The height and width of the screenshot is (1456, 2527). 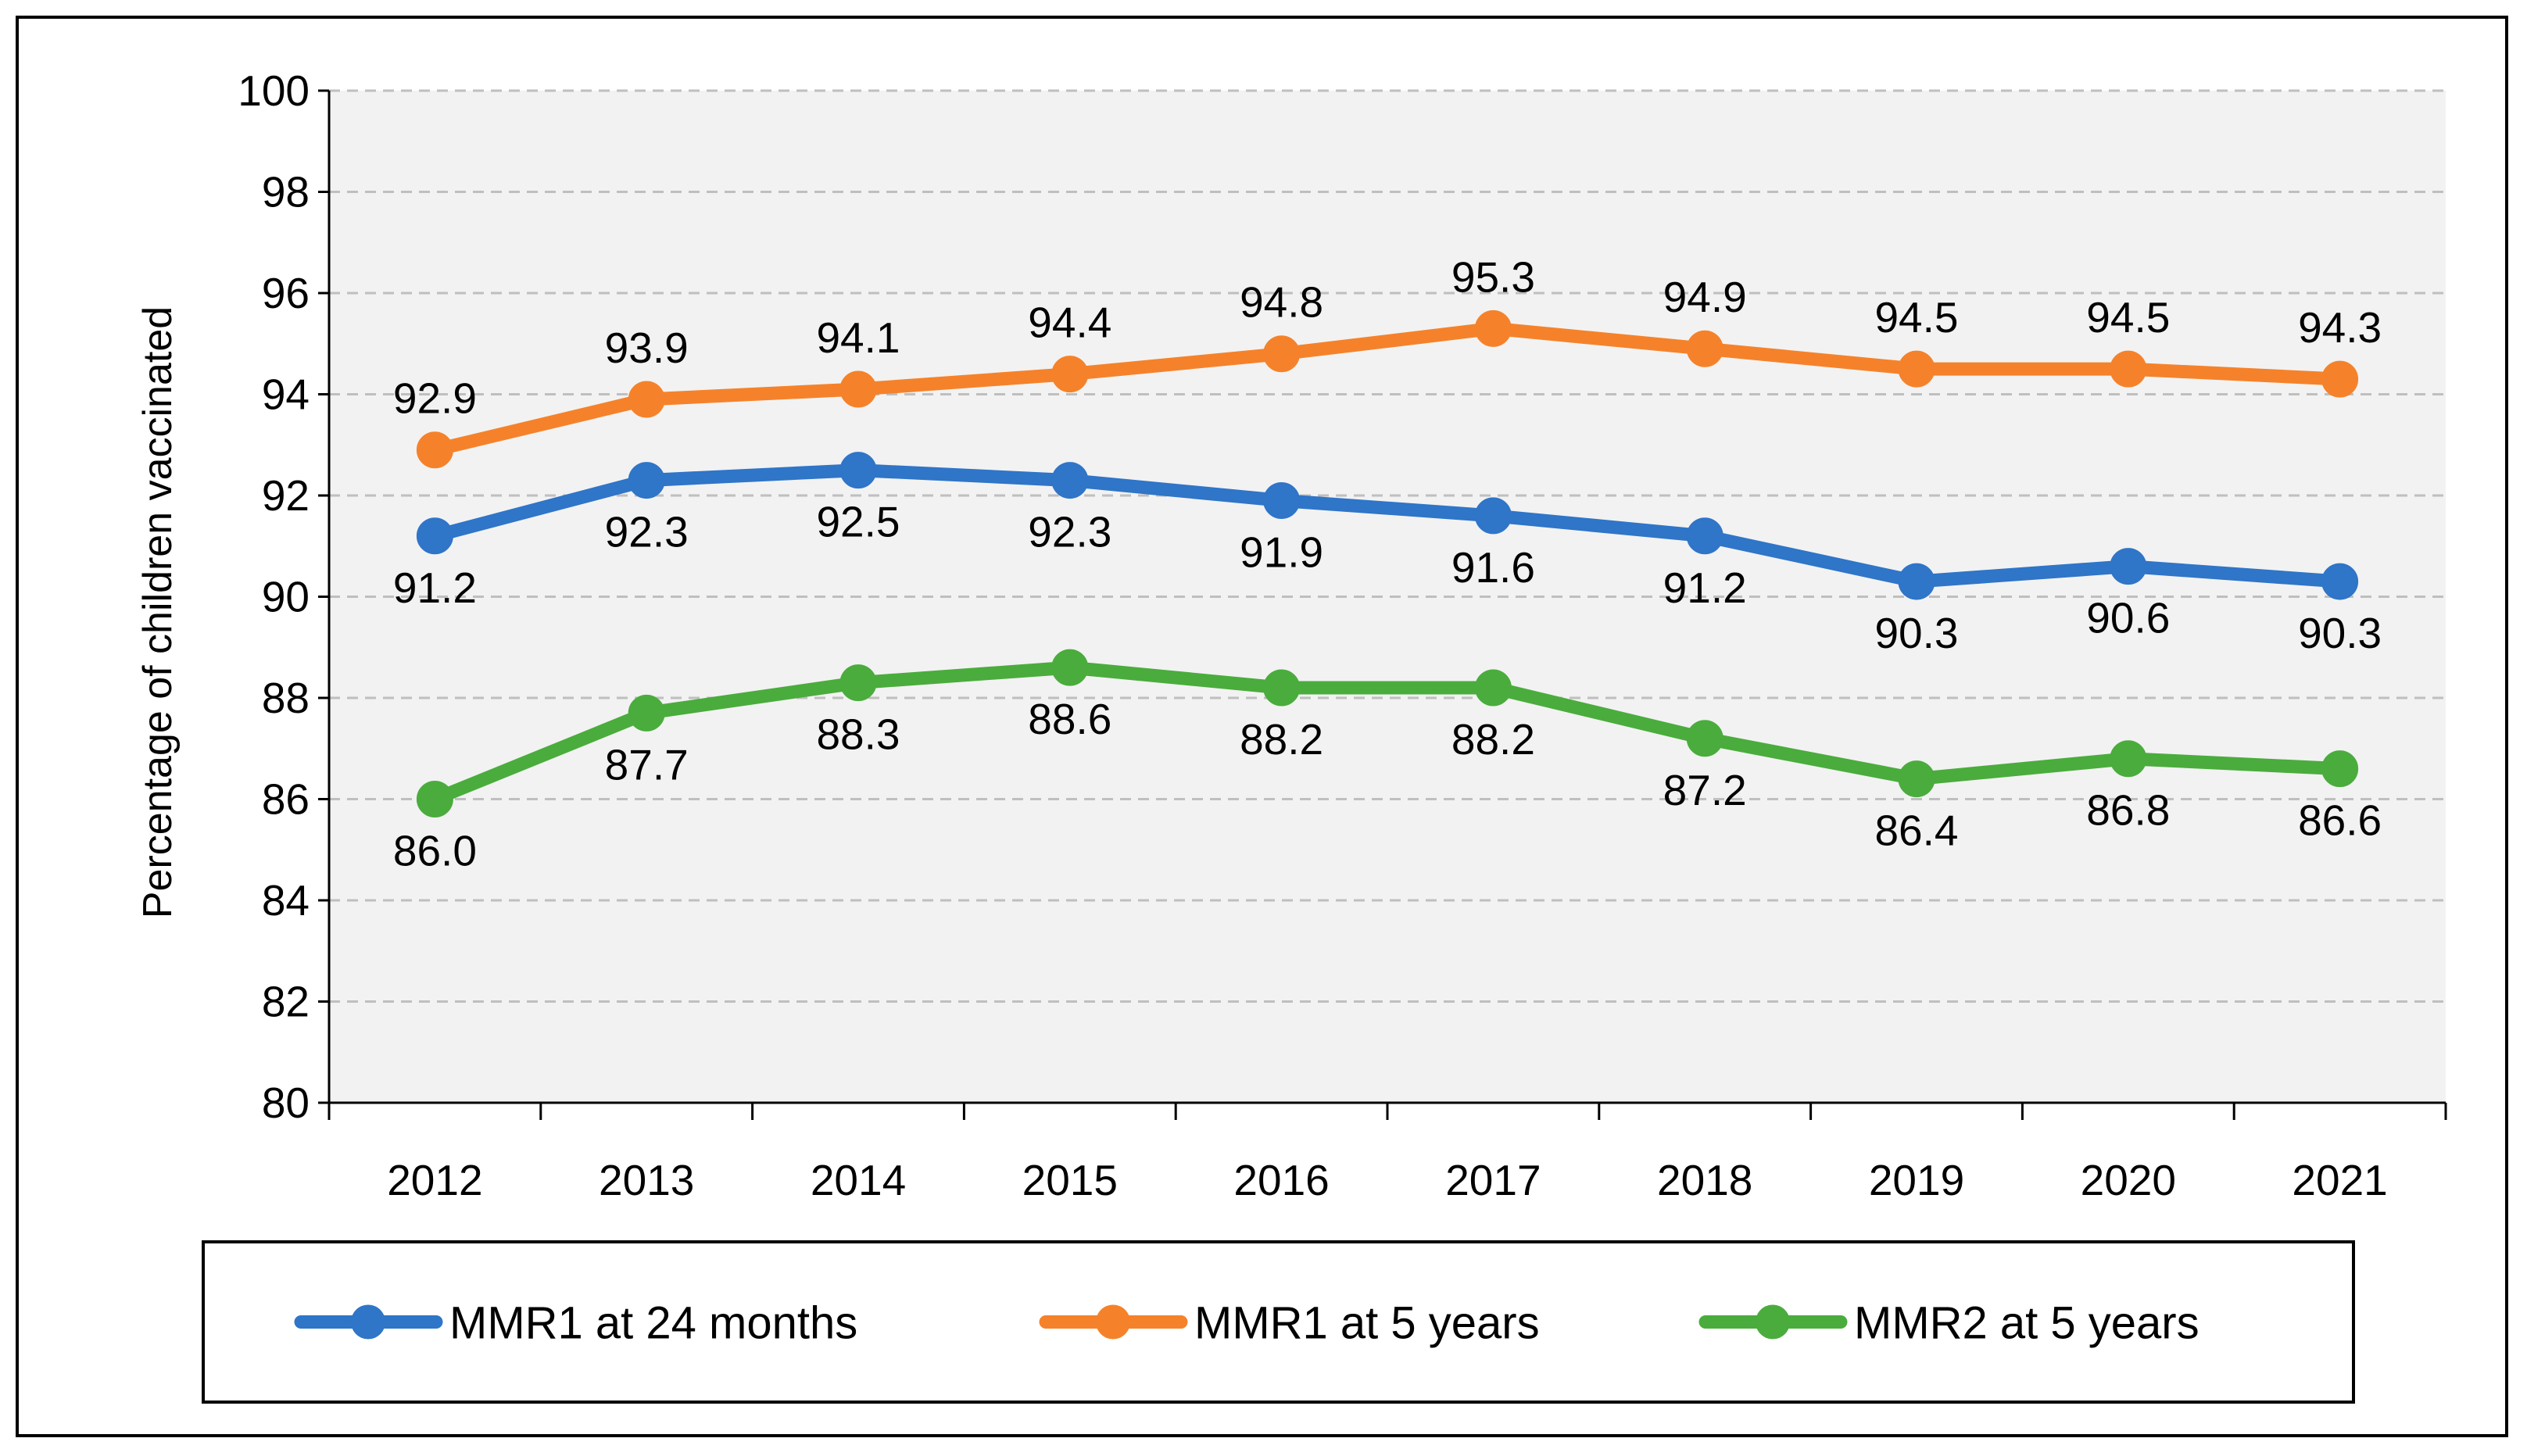 What do you see at coordinates (1367, 1323) in the screenshot?
I see `legend-label-2: MMR1 at 5 years` at bounding box center [1367, 1323].